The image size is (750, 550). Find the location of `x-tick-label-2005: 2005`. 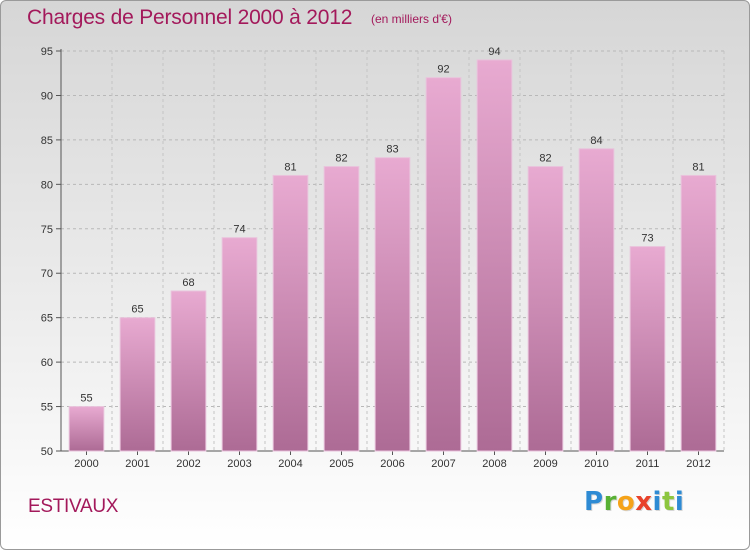

x-tick-label-2005: 2005 is located at coordinates (341, 464).